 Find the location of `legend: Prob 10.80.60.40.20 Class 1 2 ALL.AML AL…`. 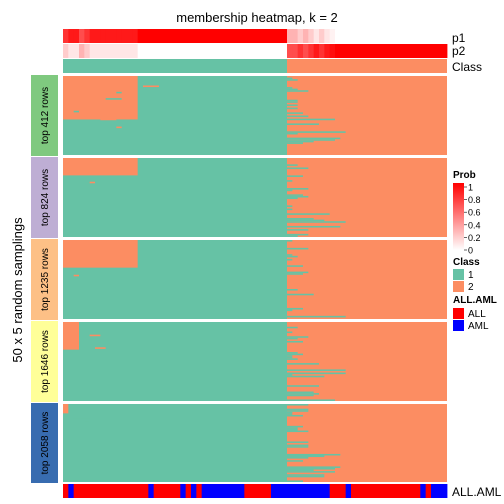

legend: Prob 10.80.60.40.20 Class 1 2 ALL.AML AL… is located at coordinates (475, 251).